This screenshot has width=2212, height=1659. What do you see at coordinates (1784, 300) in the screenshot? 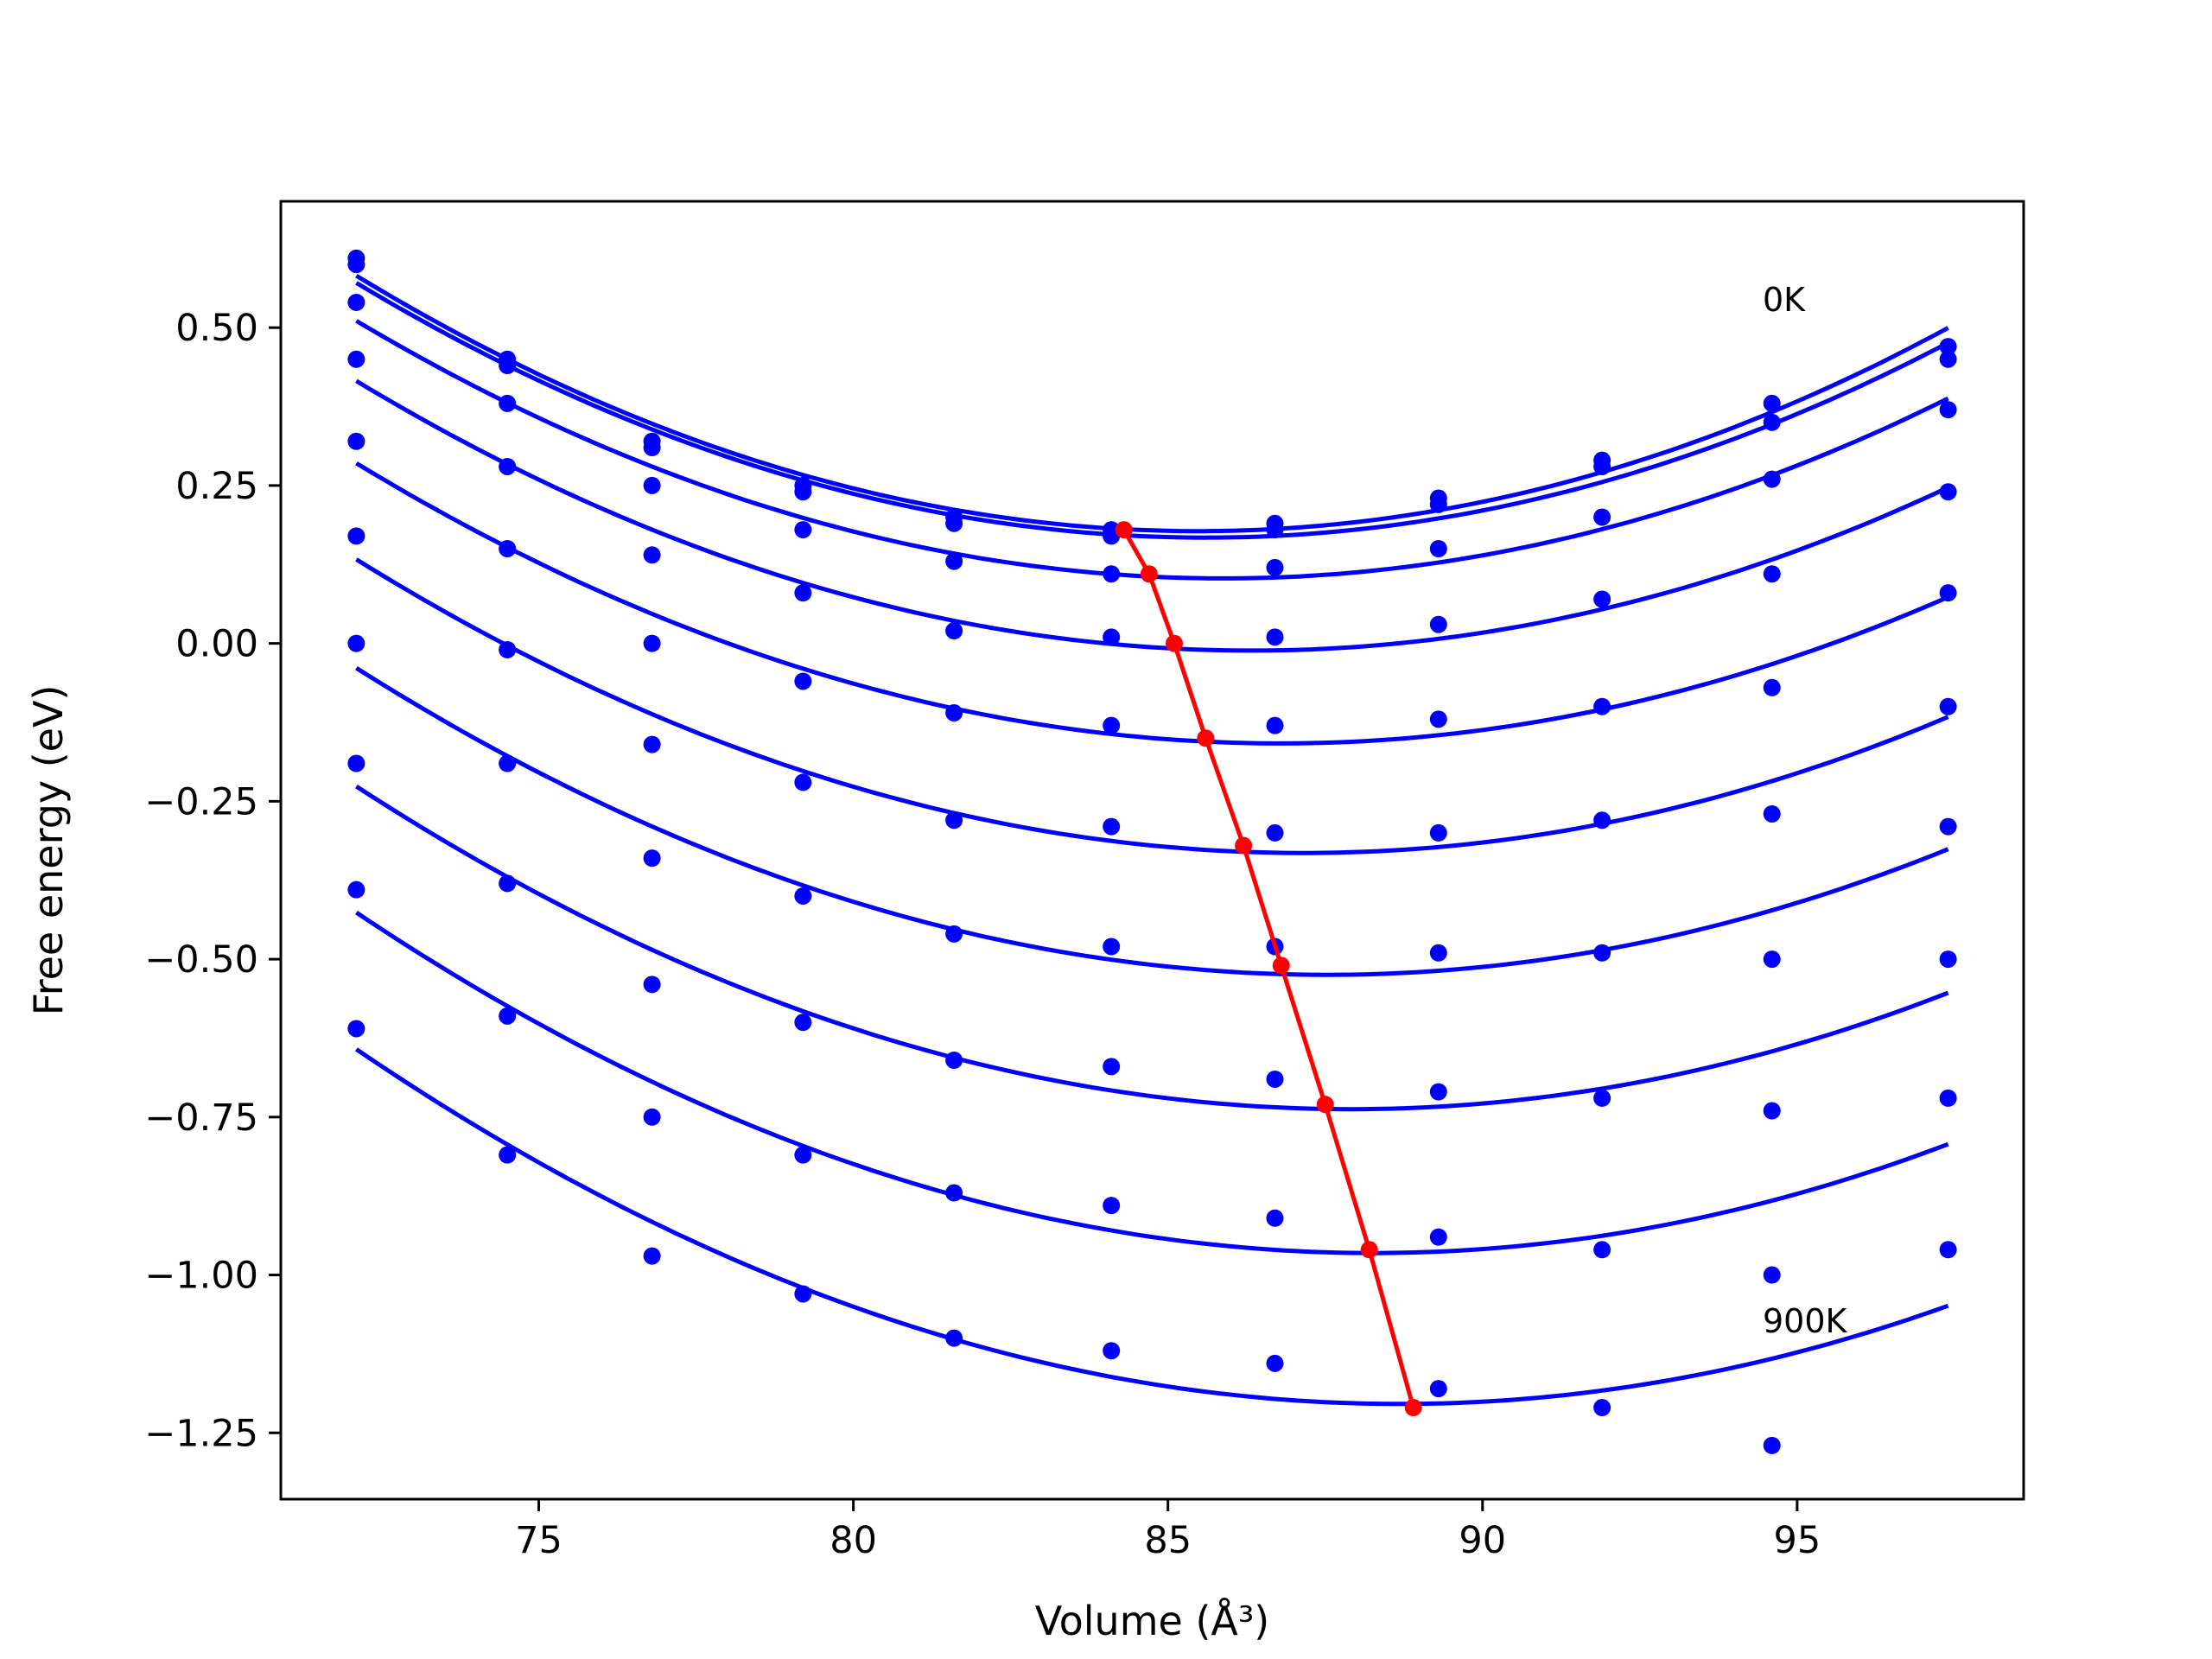
I see `annotation-0k: 0K` at bounding box center [1784, 300].